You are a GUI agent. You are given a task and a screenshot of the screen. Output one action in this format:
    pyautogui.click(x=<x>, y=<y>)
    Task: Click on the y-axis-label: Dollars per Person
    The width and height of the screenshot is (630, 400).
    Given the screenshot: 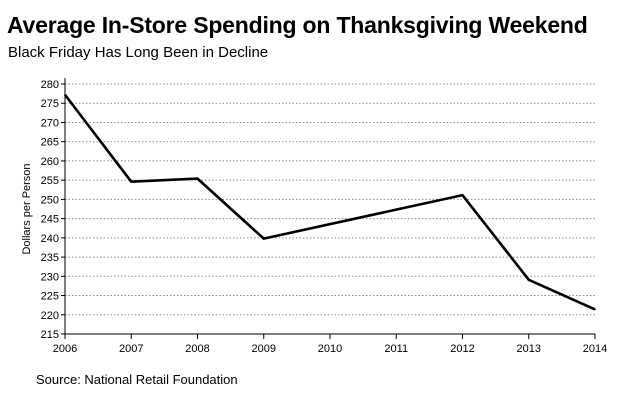 What is the action you would take?
    pyautogui.click(x=27, y=208)
    